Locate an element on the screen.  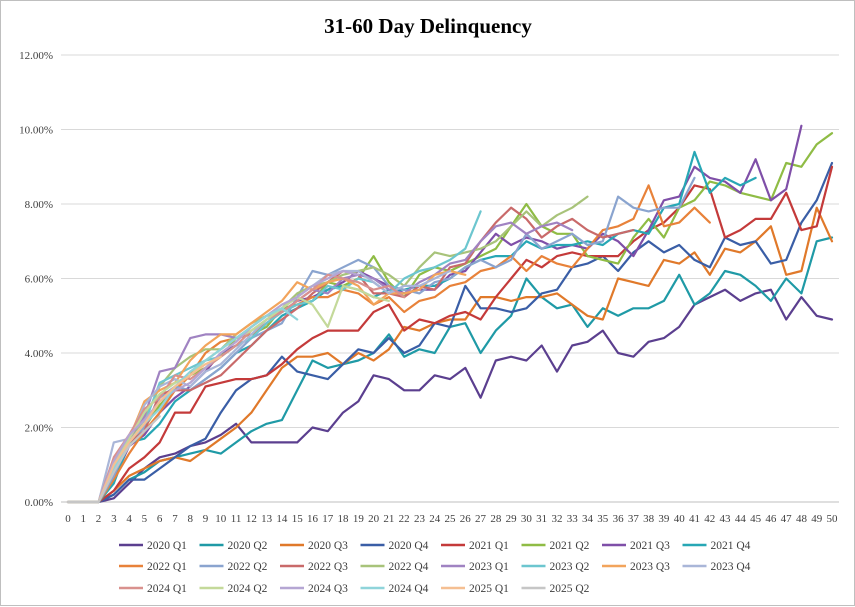
legend-item-2023-q1: 2023 Q1 is located at coordinates (475, 567).